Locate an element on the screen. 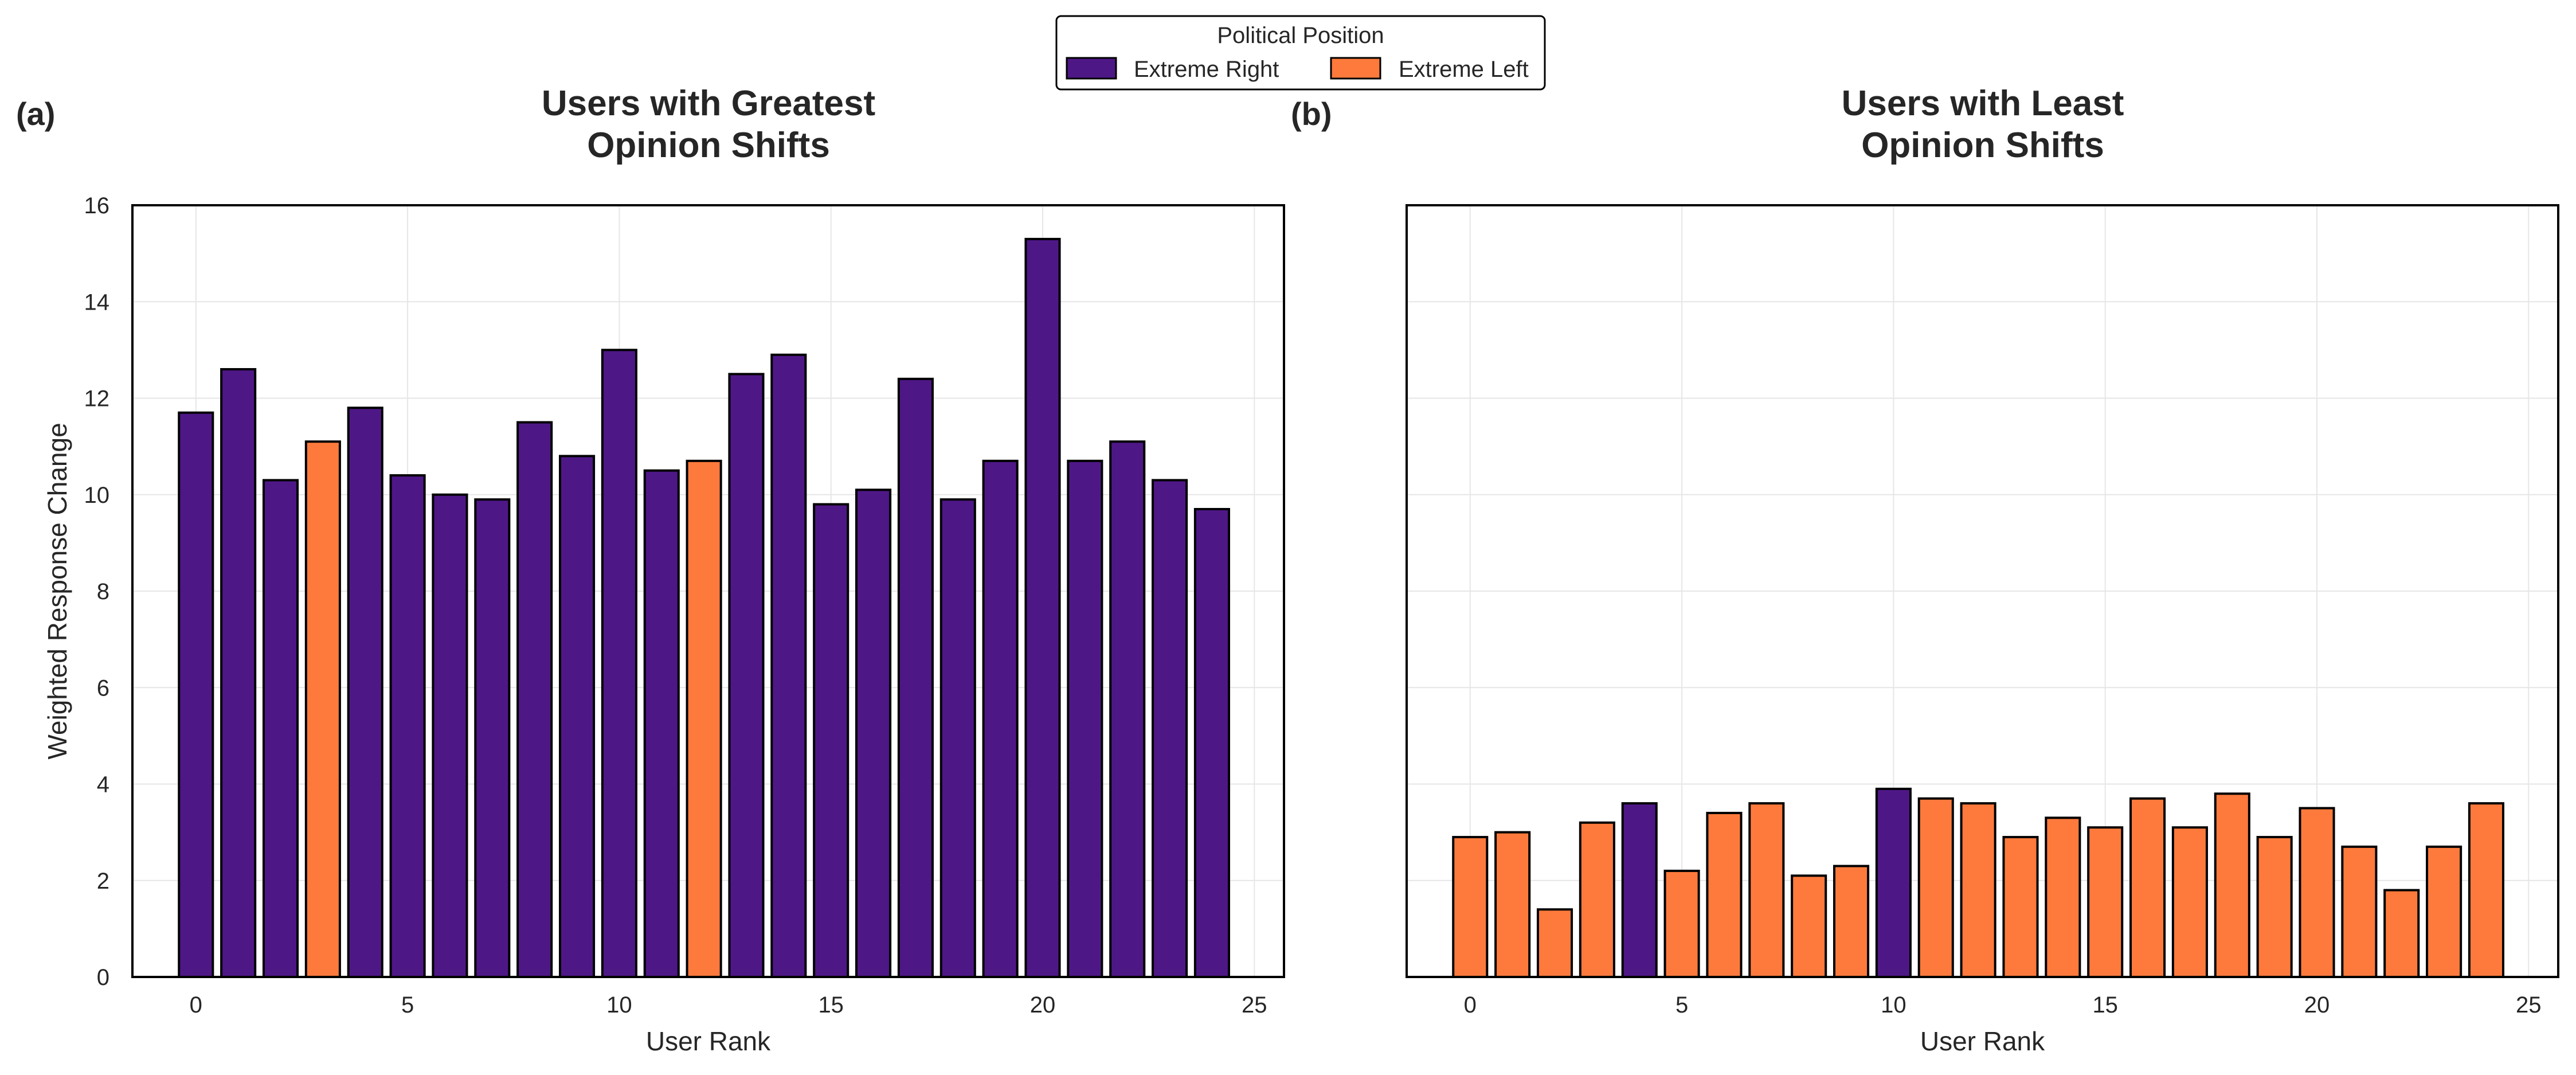  y-tick-label: 0 is located at coordinates (103, 977).